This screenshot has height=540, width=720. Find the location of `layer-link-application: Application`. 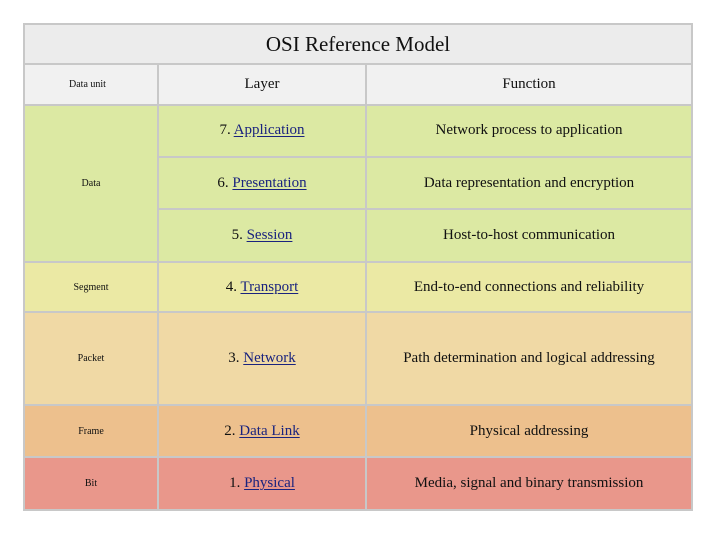

layer-link-application: Application is located at coordinates (269, 130).